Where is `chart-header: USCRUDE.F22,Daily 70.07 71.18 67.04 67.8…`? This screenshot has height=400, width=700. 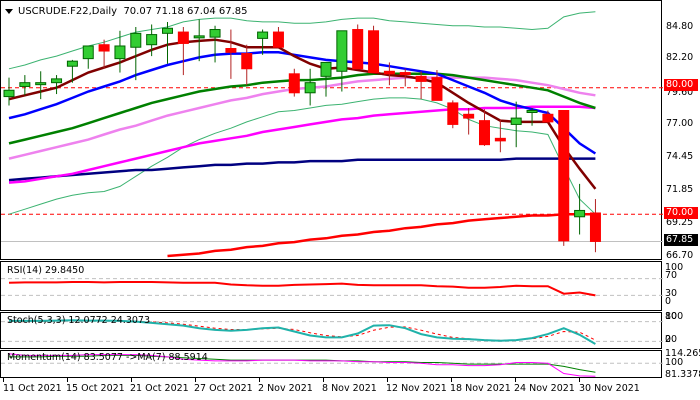
chart-header: USCRUDE.F22,Daily 70.07 71.18 67.04 67.8… is located at coordinates (126, 11).